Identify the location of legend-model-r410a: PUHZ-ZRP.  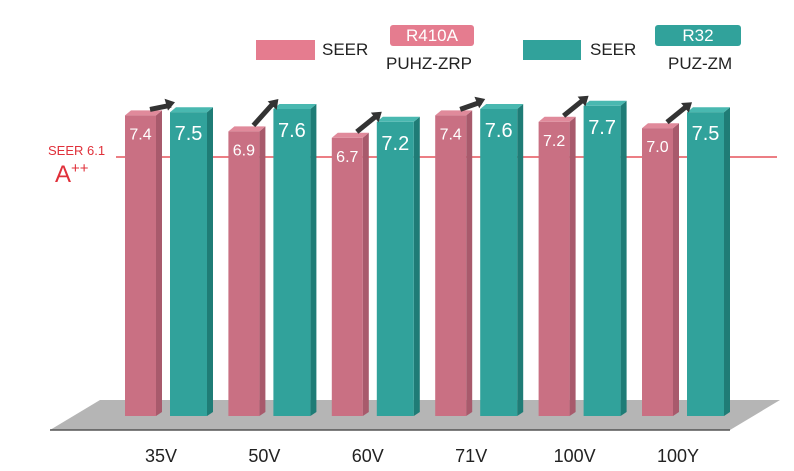
(429, 63).